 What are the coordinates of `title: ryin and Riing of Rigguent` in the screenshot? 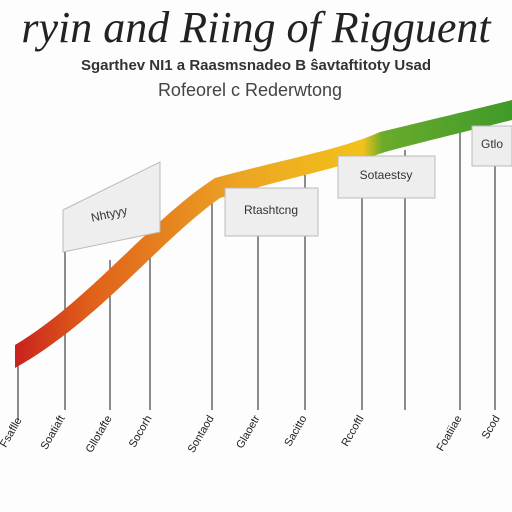 It's located at (256, 27).